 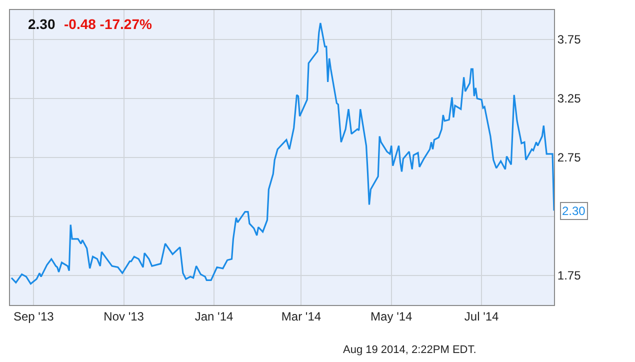 I want to click on x-tick-label: Sep '13, so click(x=33, y=316).